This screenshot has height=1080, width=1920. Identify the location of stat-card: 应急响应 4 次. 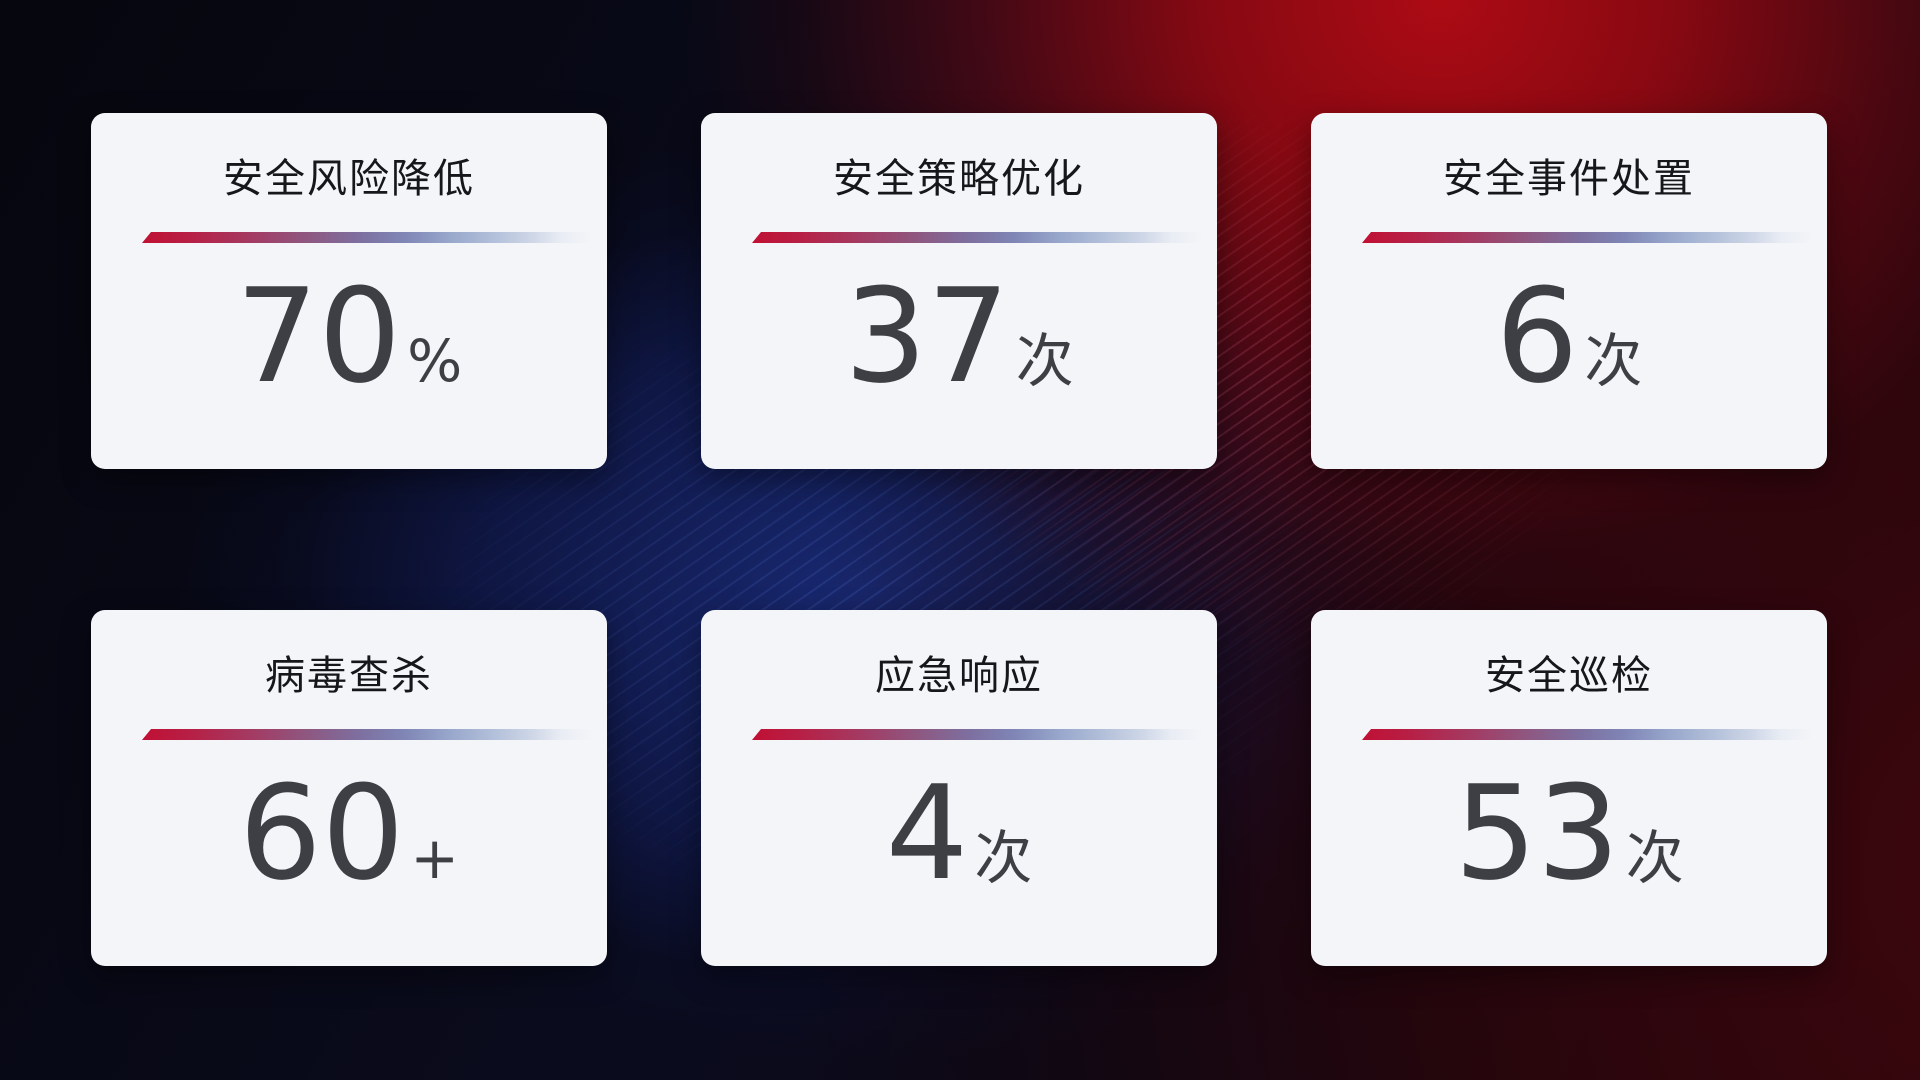
(959, 788).